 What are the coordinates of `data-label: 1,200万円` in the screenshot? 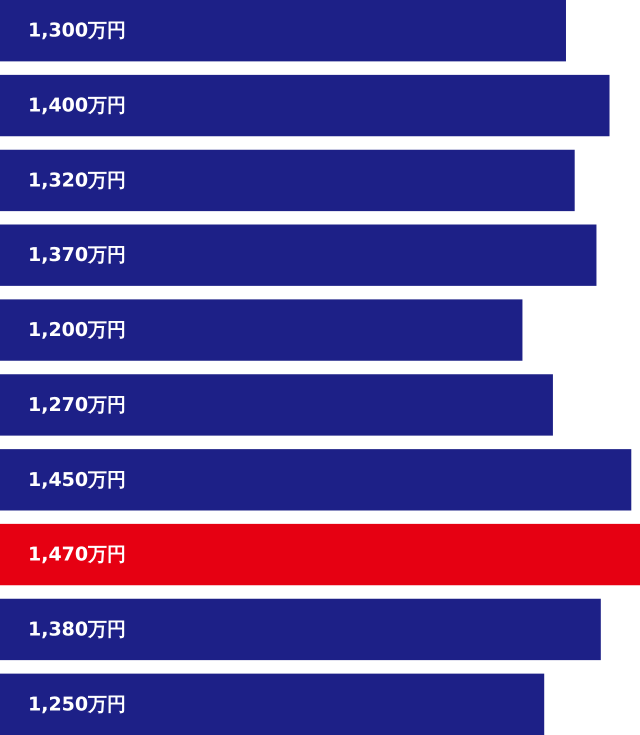 It's located at (77, 330).